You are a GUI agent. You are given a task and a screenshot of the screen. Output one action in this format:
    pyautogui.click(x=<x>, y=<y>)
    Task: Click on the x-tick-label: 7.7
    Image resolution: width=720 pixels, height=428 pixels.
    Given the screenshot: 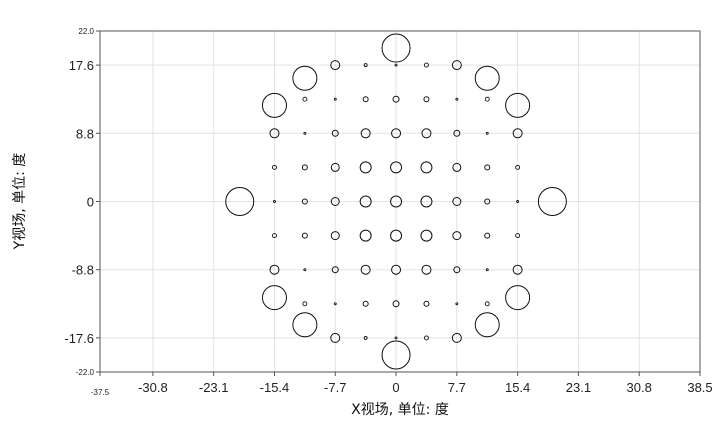 What is the action you would take?
    pyautogui.click(x=457, y=387)
    